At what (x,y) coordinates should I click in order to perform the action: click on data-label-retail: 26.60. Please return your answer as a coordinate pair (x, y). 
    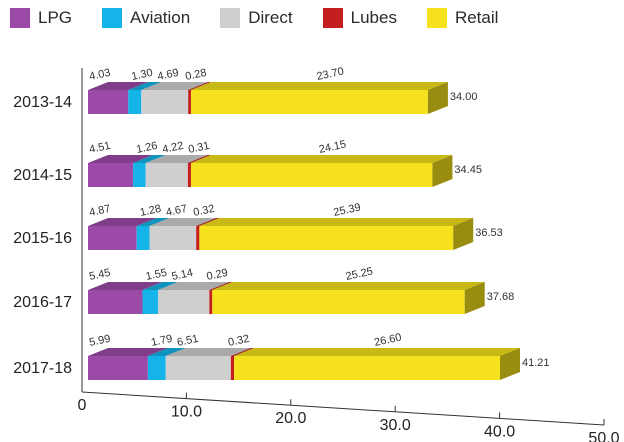
    Looking at the image, I should click on (387, 339).